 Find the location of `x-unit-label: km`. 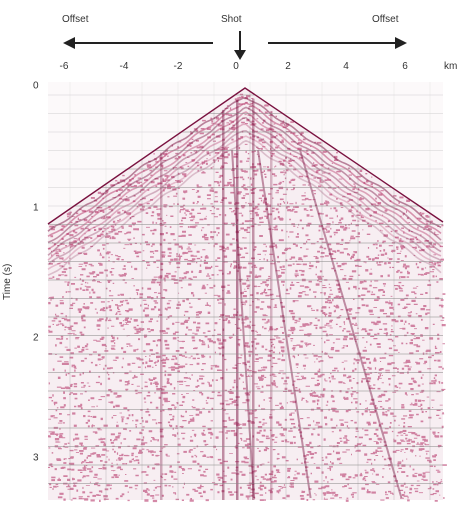

x-unit-label: km is located at coordinates (450, 66).